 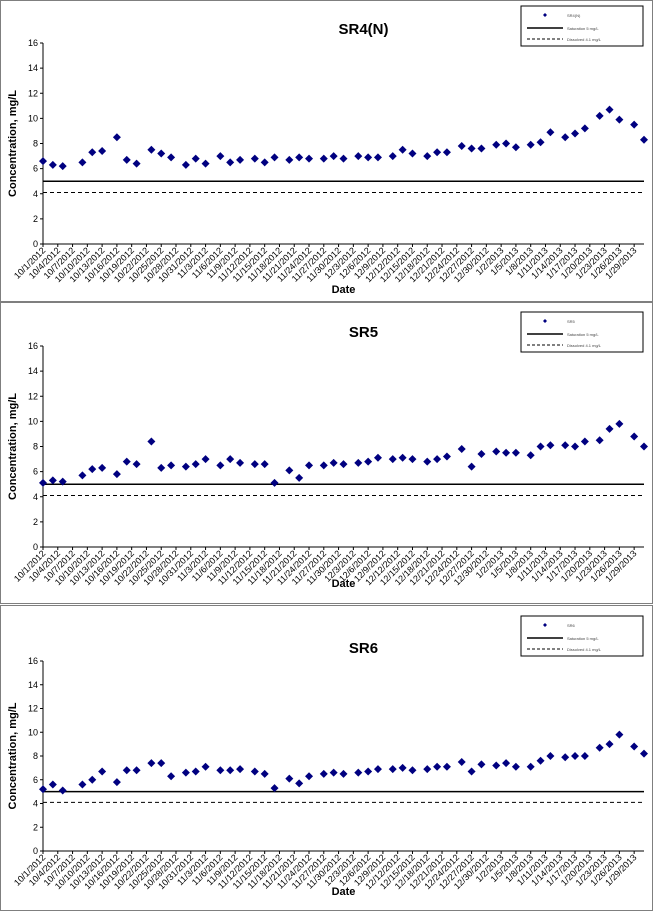 I want to click on legend-label: SR5, so click(x=571, y=321).